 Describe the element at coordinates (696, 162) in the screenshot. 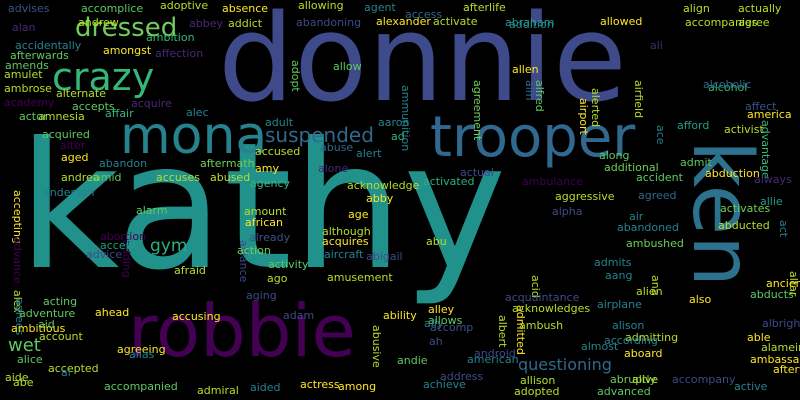

I see `cloud-word: admit` at that location.